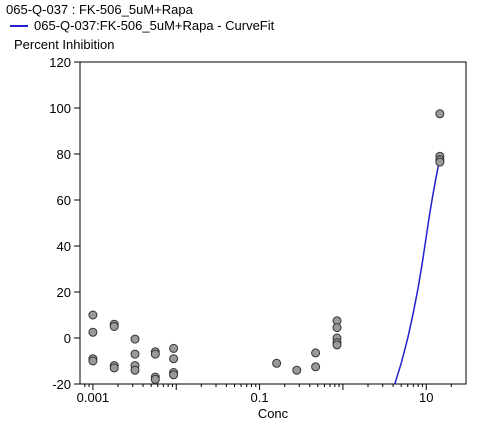 Image resolution: width=500 pixels, height=421 pixels. What do you see at coordinates (260, 397) in the screenshot?
I see `x-tick-label: 0.1` at bounding box center [260, 397].